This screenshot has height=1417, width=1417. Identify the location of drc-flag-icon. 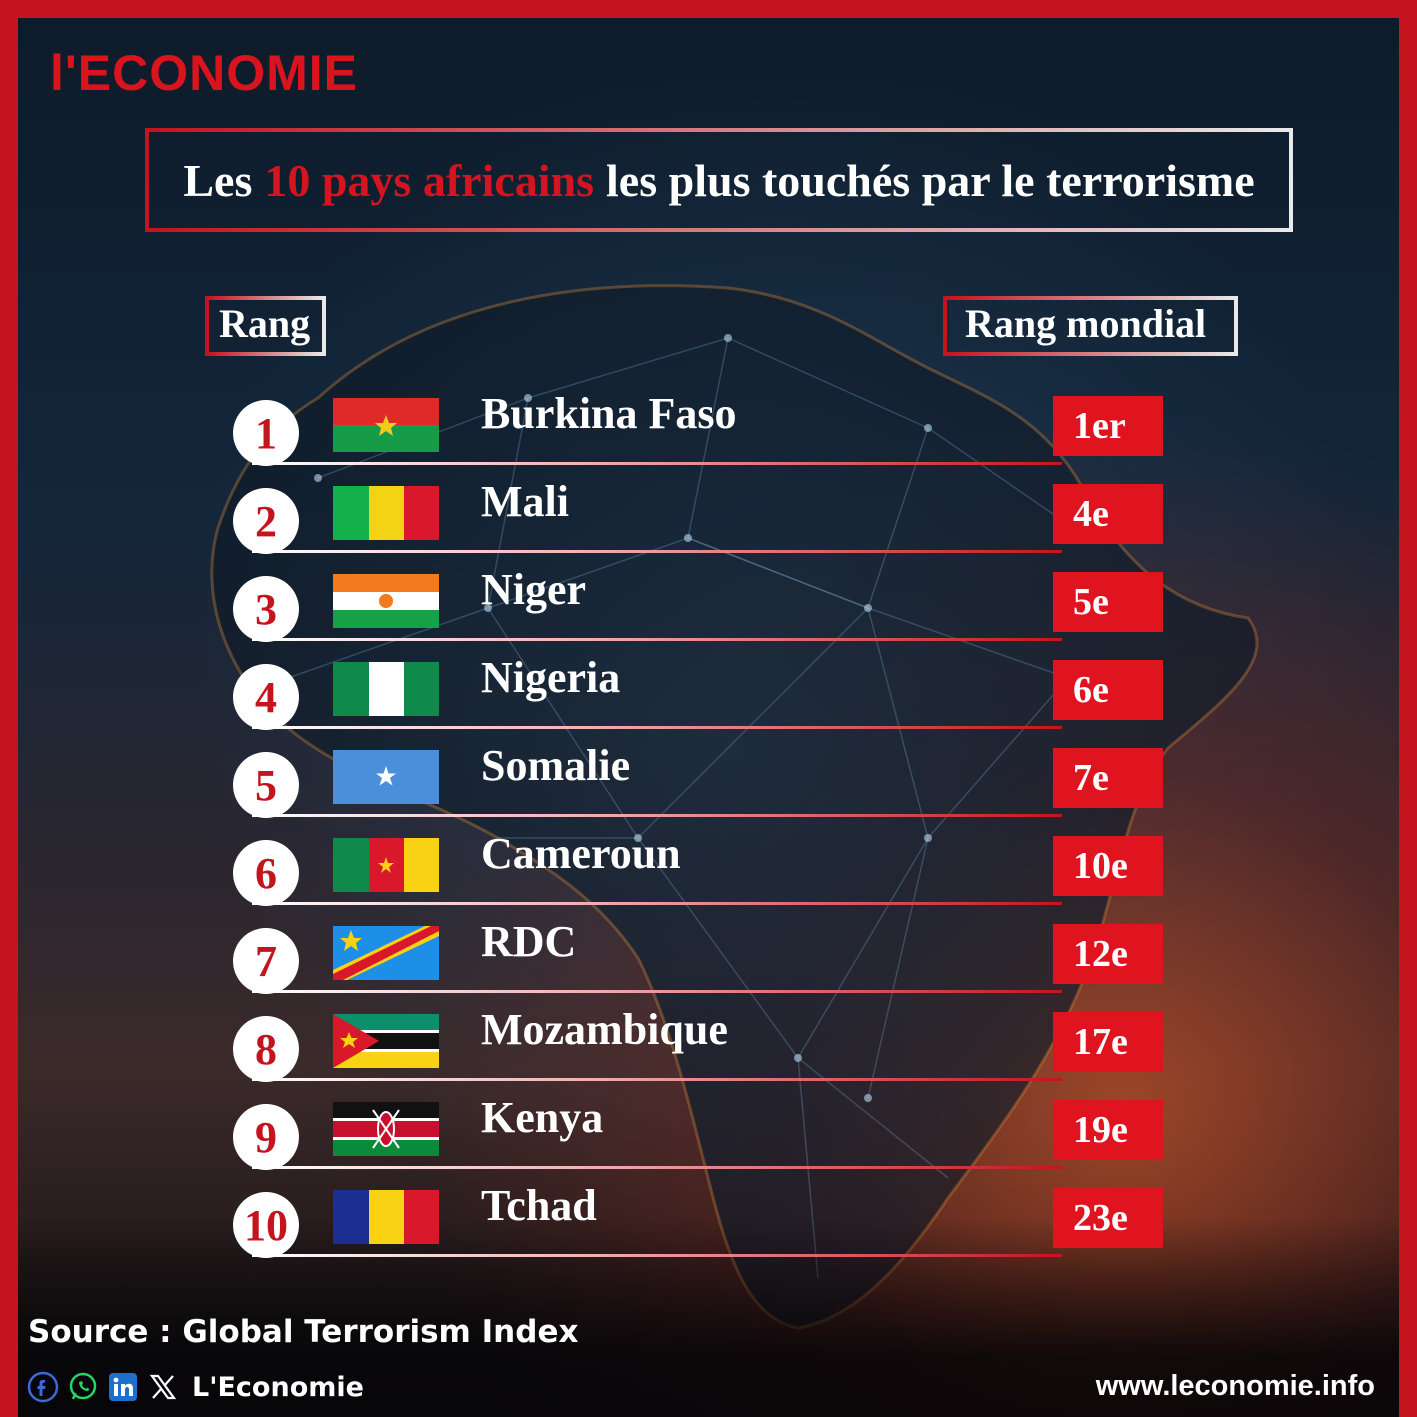
(386, 953).